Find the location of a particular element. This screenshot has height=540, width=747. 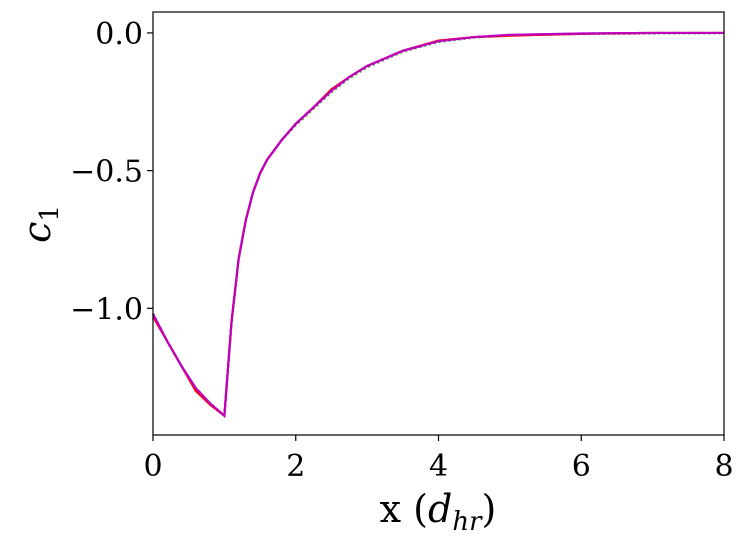

y-tick-label: −1.0 is located at coordinates (106, 309).